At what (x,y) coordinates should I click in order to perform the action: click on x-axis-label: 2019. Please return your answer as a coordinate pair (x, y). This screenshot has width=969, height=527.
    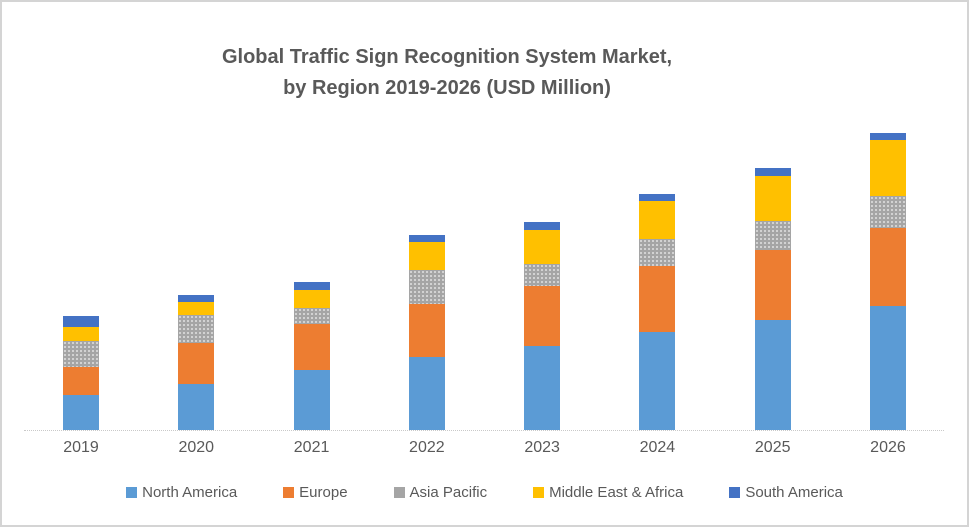
    Looking at the image, I should click on (81, 447).